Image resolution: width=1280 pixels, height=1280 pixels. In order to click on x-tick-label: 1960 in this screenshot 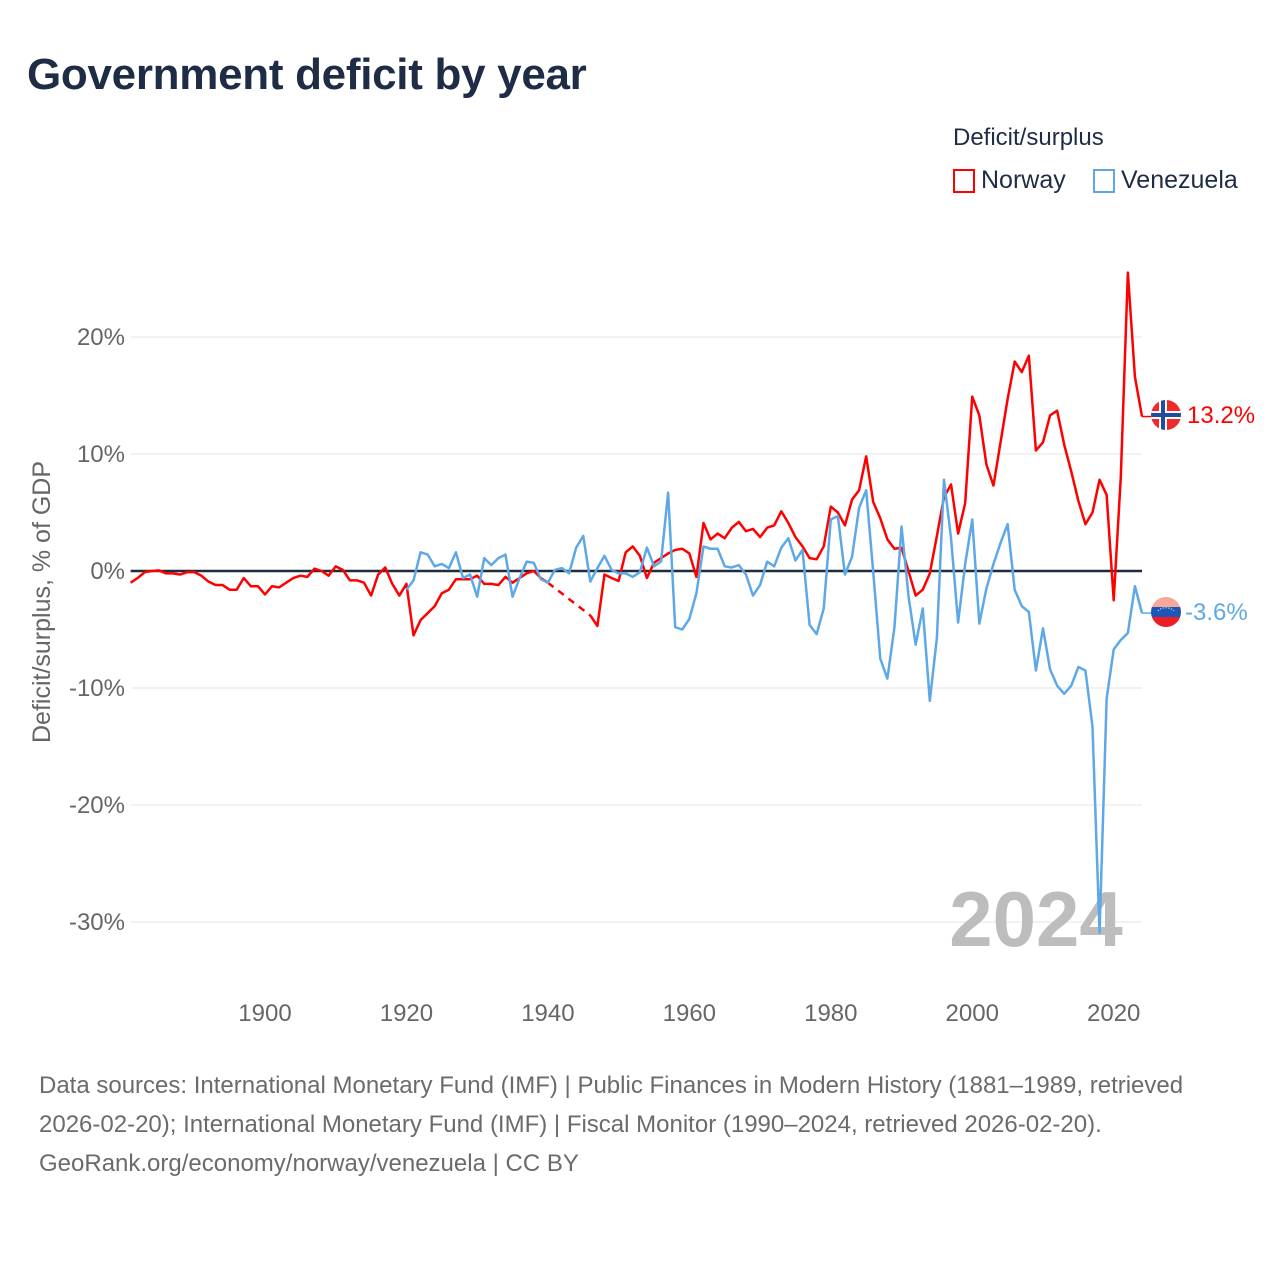, I will do `click(689, 1013)`.